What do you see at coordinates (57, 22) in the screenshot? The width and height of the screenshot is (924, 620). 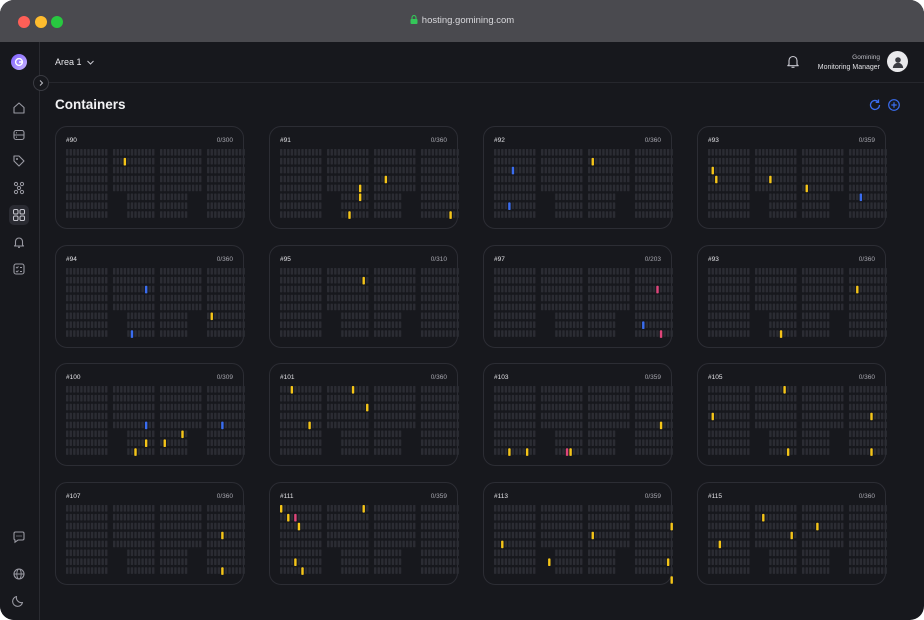 I see `maximize-window-button` at bounding box center [57, 22].